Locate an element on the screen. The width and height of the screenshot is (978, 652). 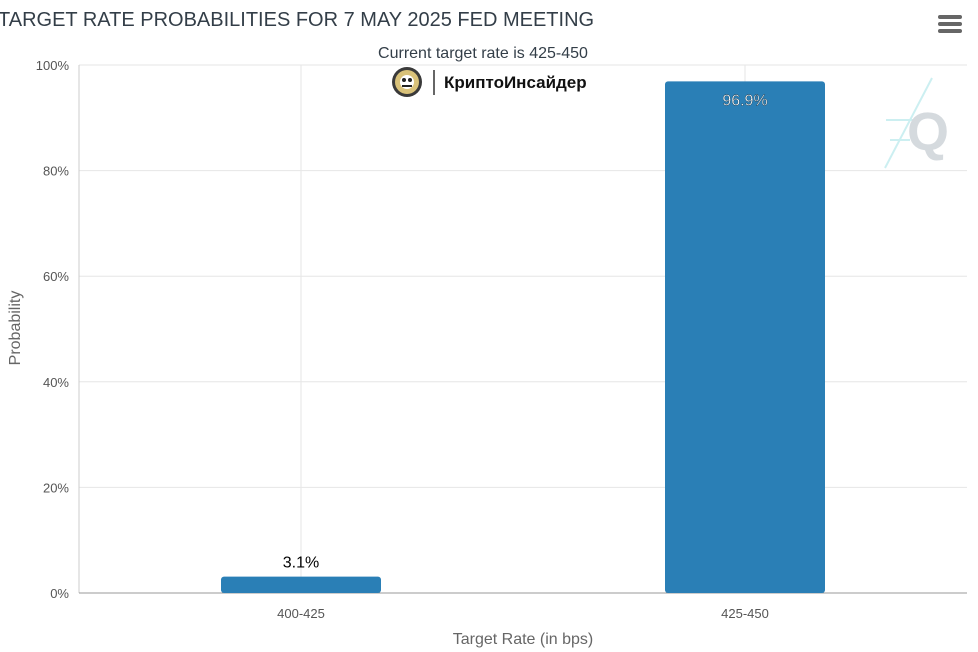
x-tick-label: 400-425 is located at coordinates (301, 613).